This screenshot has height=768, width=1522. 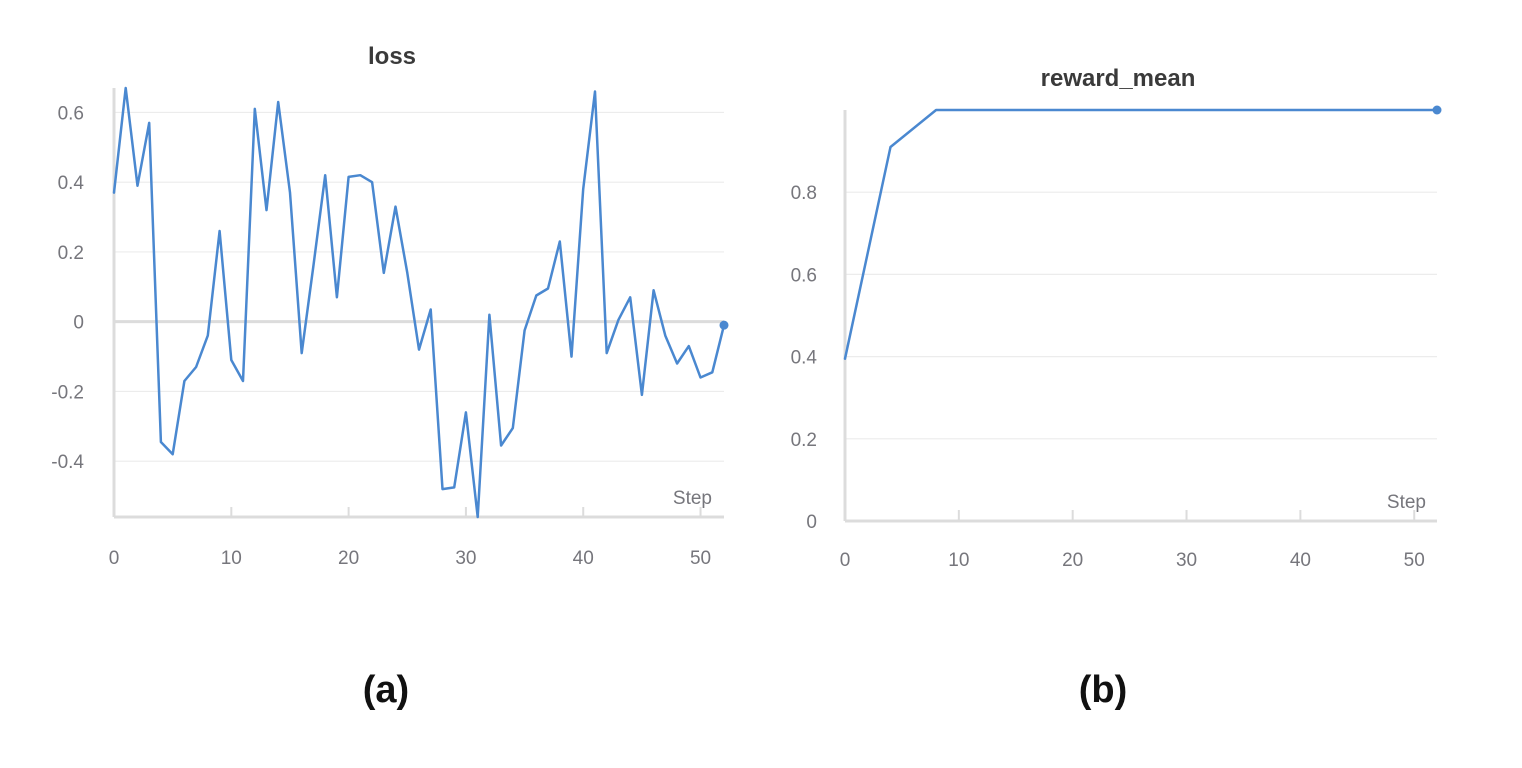 What do you see at coordinates (392, 56) in the screenshot?
I see `chart-title: loss` at bounding box center [392, 56].